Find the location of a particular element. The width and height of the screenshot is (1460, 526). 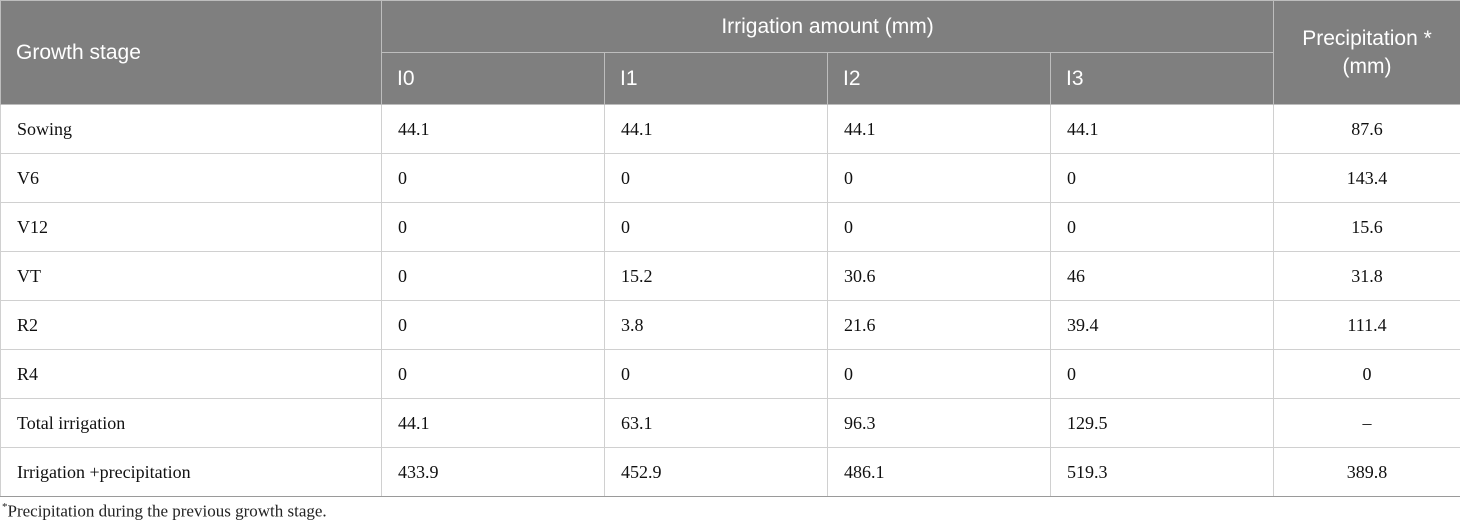

treatment-header-i0: I0 is located at coordinates (493, 78).